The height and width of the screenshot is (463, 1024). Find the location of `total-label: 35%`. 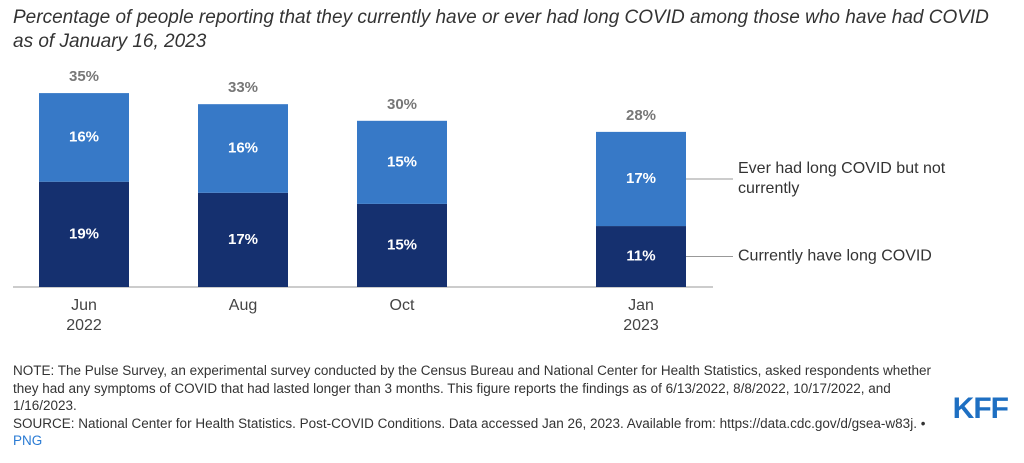

total-label: 35% is located at coordinates (84, 76).